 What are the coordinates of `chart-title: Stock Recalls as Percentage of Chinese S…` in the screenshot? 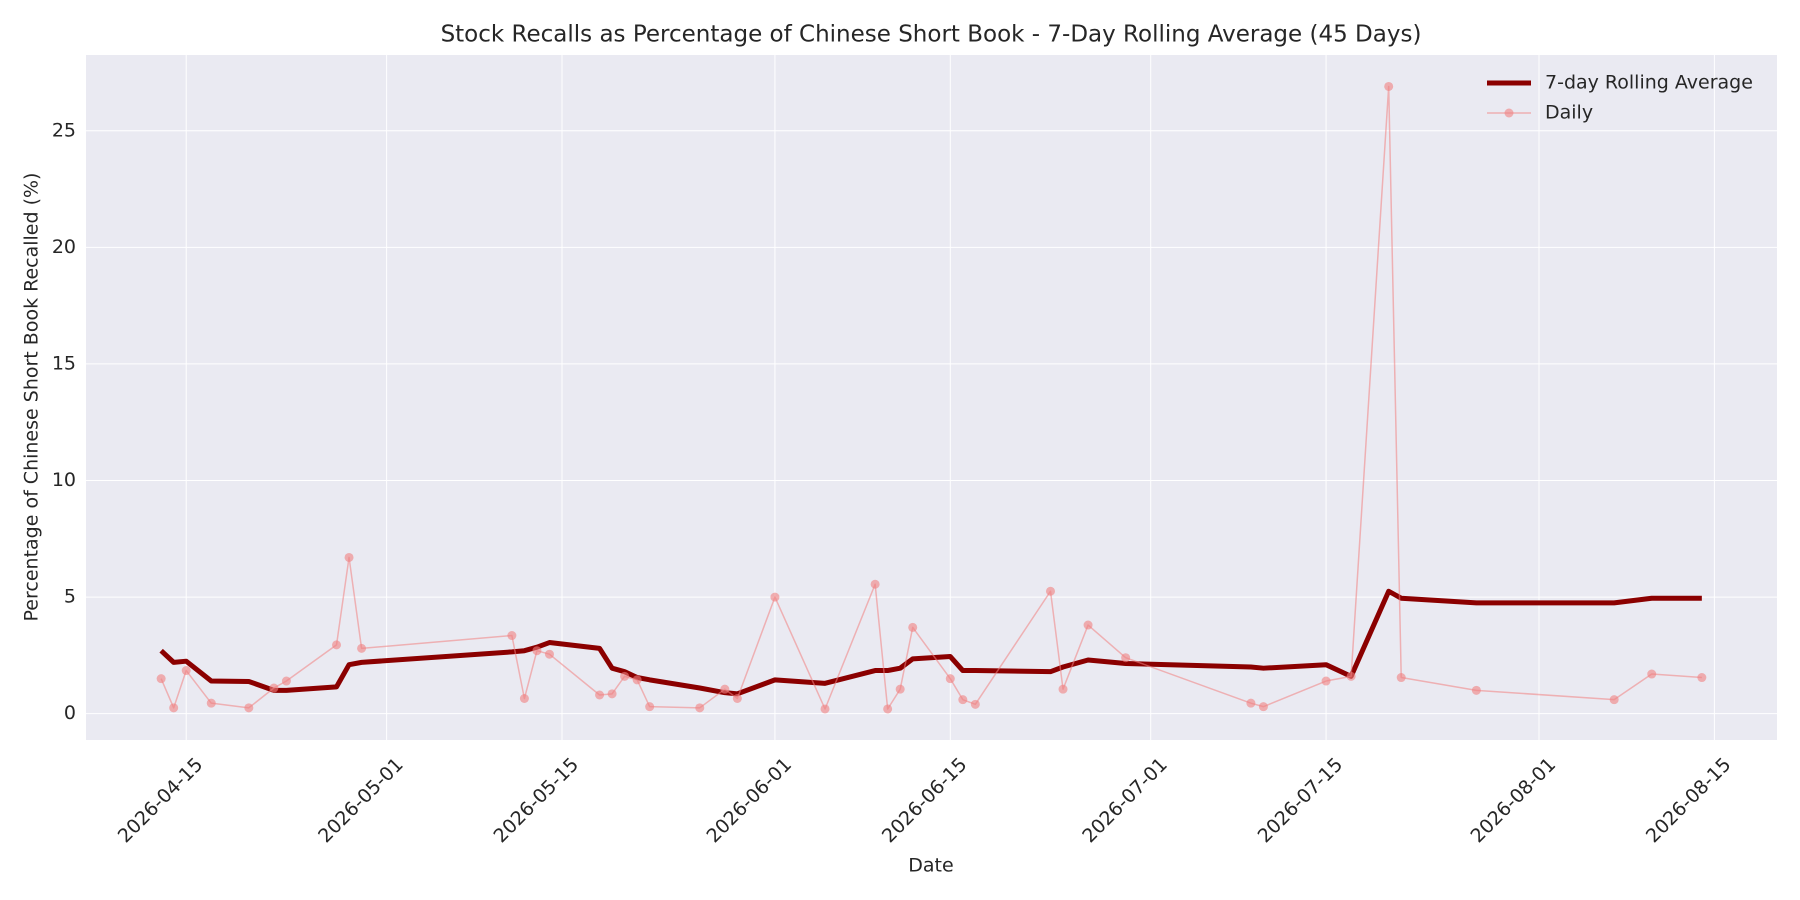 It's located at (931, 35).